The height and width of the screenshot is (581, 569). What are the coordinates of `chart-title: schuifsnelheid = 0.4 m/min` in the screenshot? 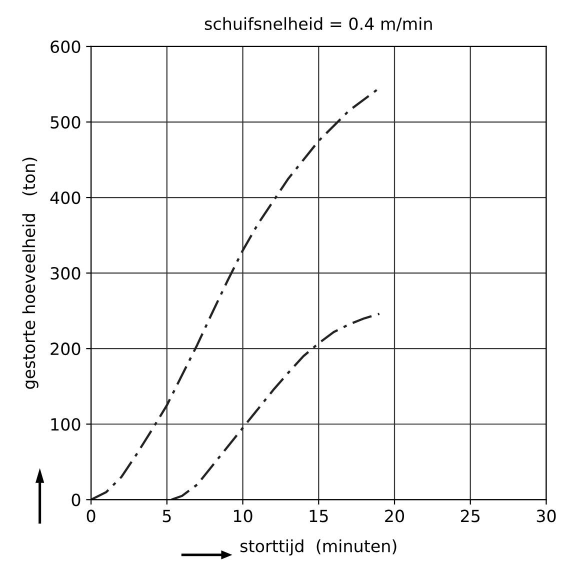 It's located at (318, 24).